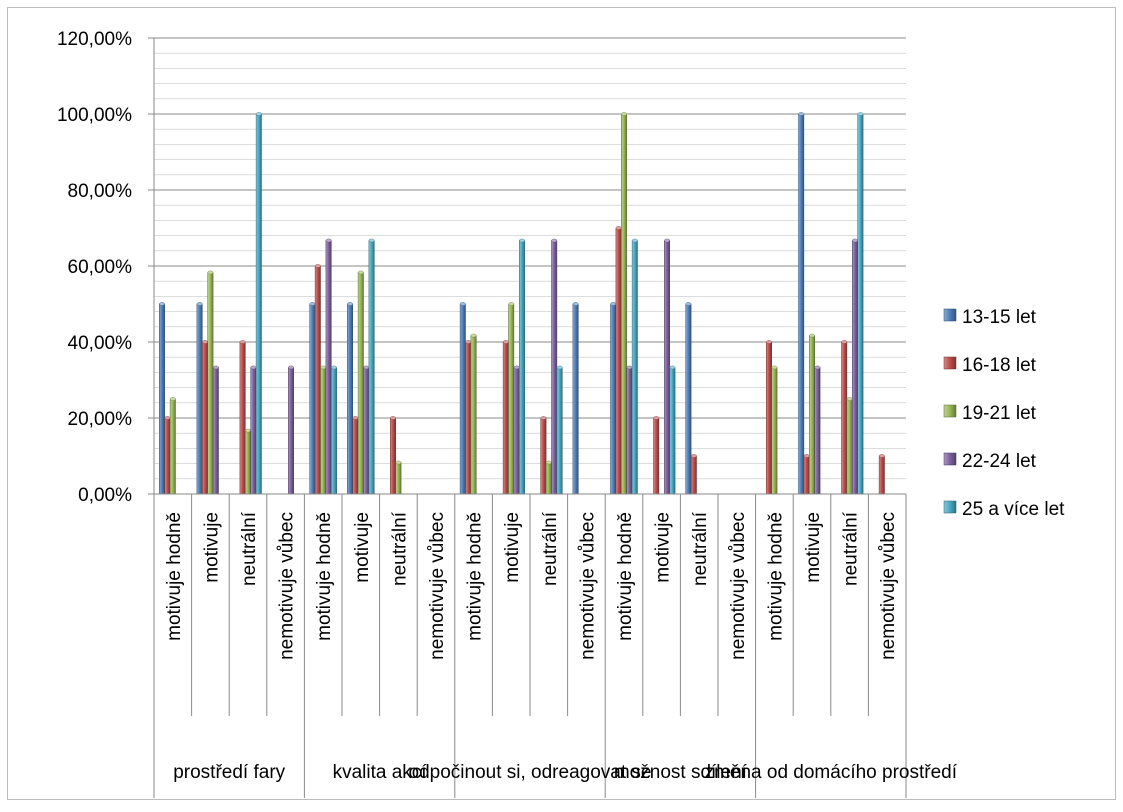 The width and height of the screenshot is (1123, 812). What do you see at coordinates (999, 317) in the screenshot?
I see `legend-label: 13-15 let` at bounding box center [999, 317].